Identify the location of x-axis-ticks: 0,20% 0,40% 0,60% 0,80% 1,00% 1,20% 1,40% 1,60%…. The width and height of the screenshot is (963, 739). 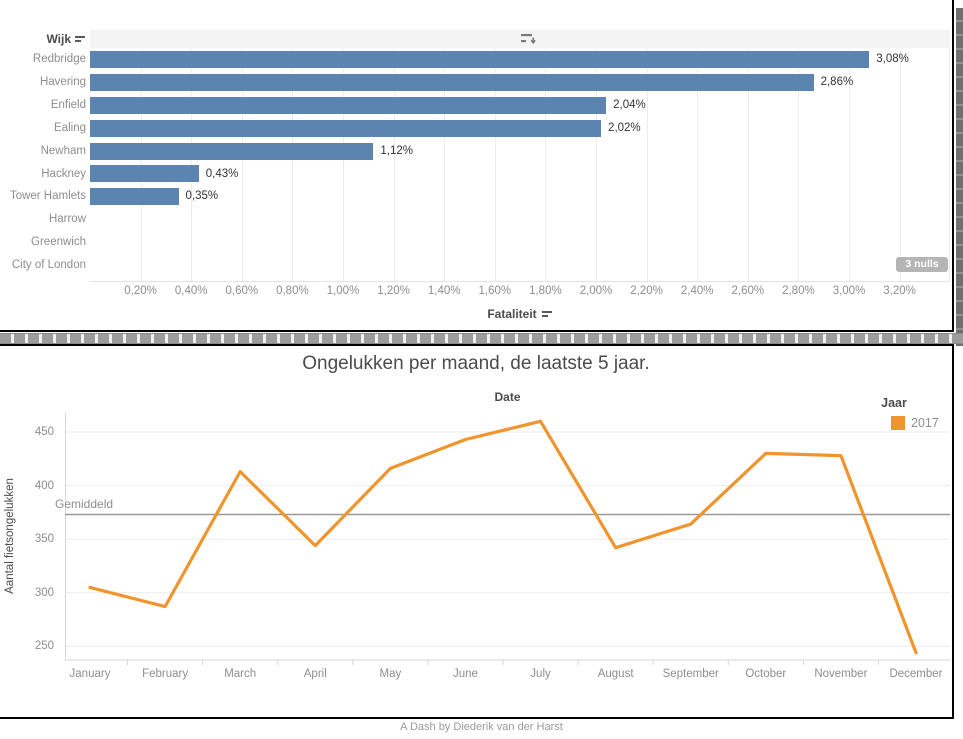
(520, 292).